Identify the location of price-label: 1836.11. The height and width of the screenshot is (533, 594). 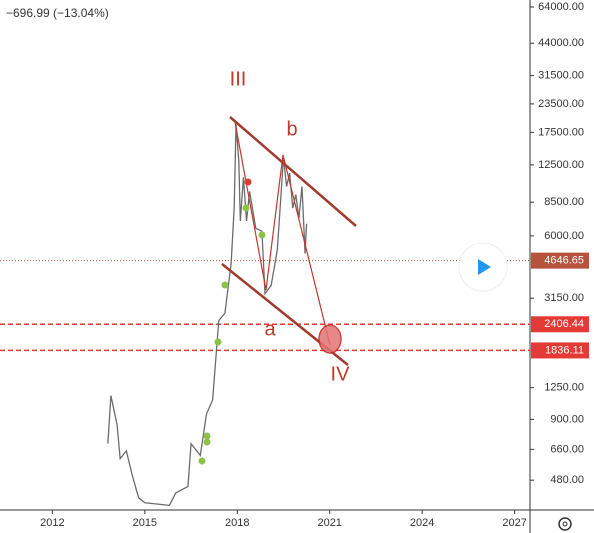
(564, 350).